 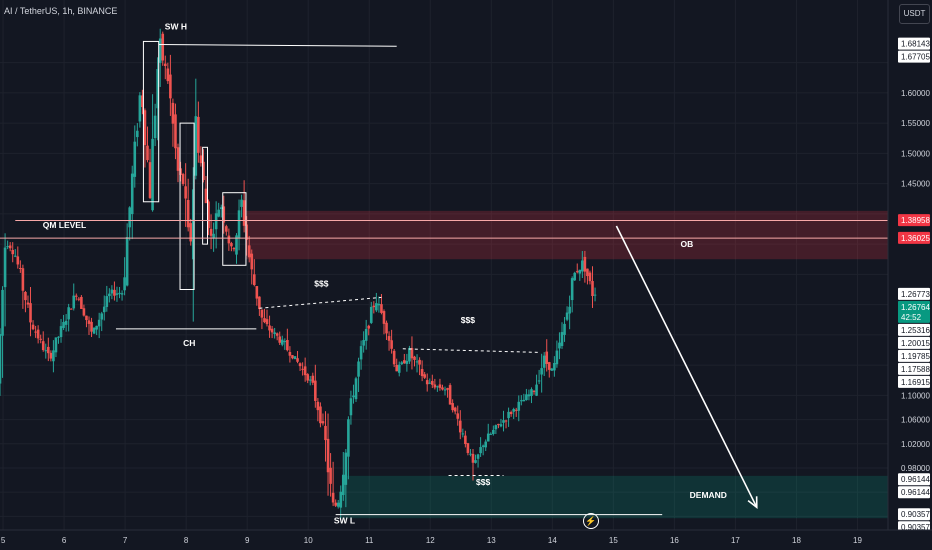 What do you see at coordinates (189, 343) in the screenshot?
I see `ch-label: CH` at bounding box center [189, 343].